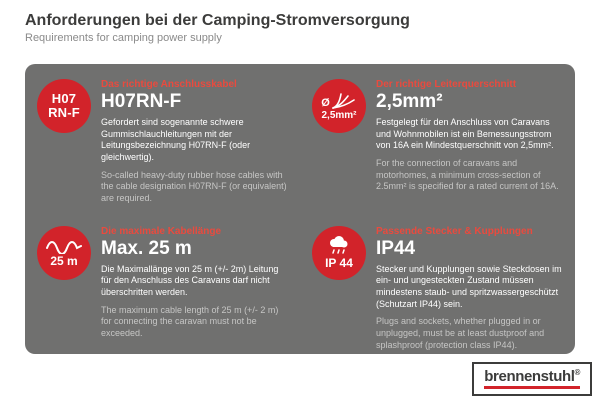 The height and width of the screenshot is (400, 600). Describe the element at coordinates (64, 112) in the screenshot. I see `badge-text-line: RN-F` at that location.